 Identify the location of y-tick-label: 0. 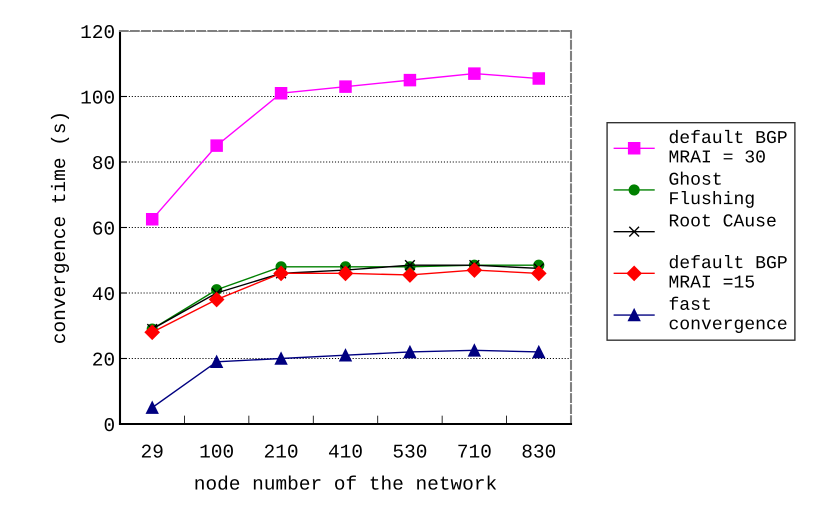
(109, 425).